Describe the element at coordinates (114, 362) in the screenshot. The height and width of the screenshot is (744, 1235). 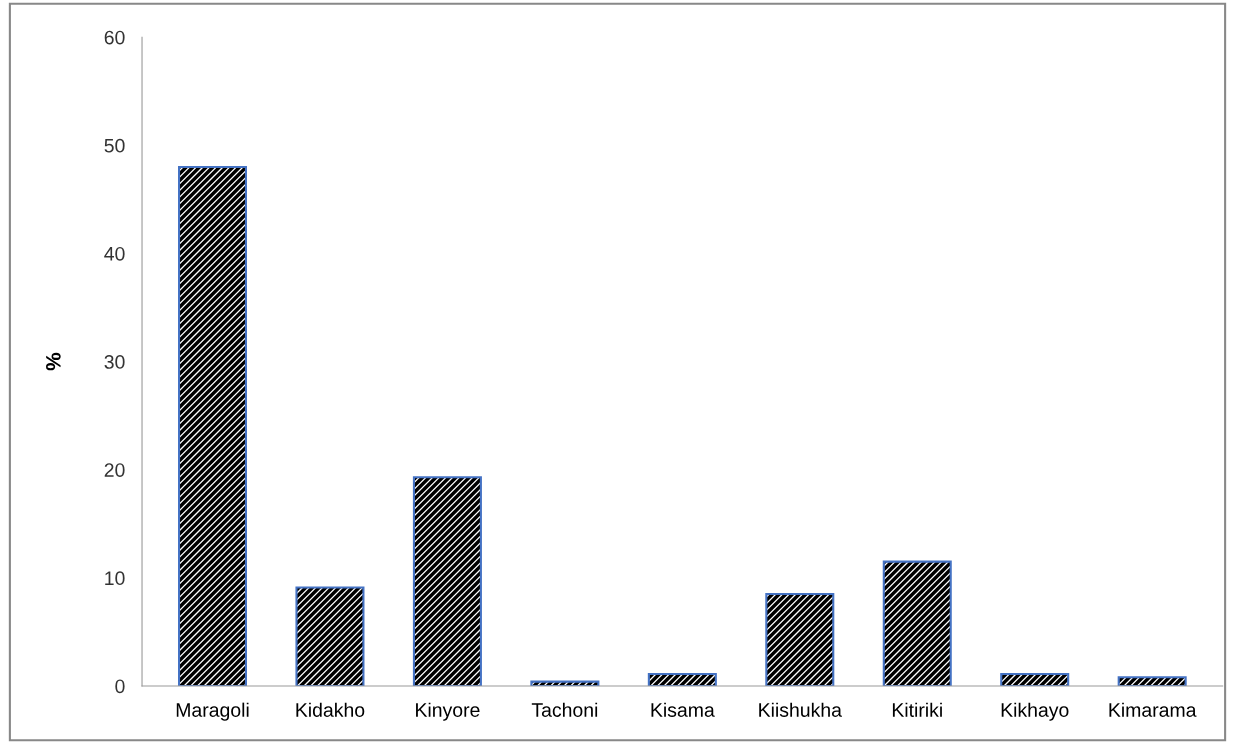
I see `y-tick-label: 30` at that location.